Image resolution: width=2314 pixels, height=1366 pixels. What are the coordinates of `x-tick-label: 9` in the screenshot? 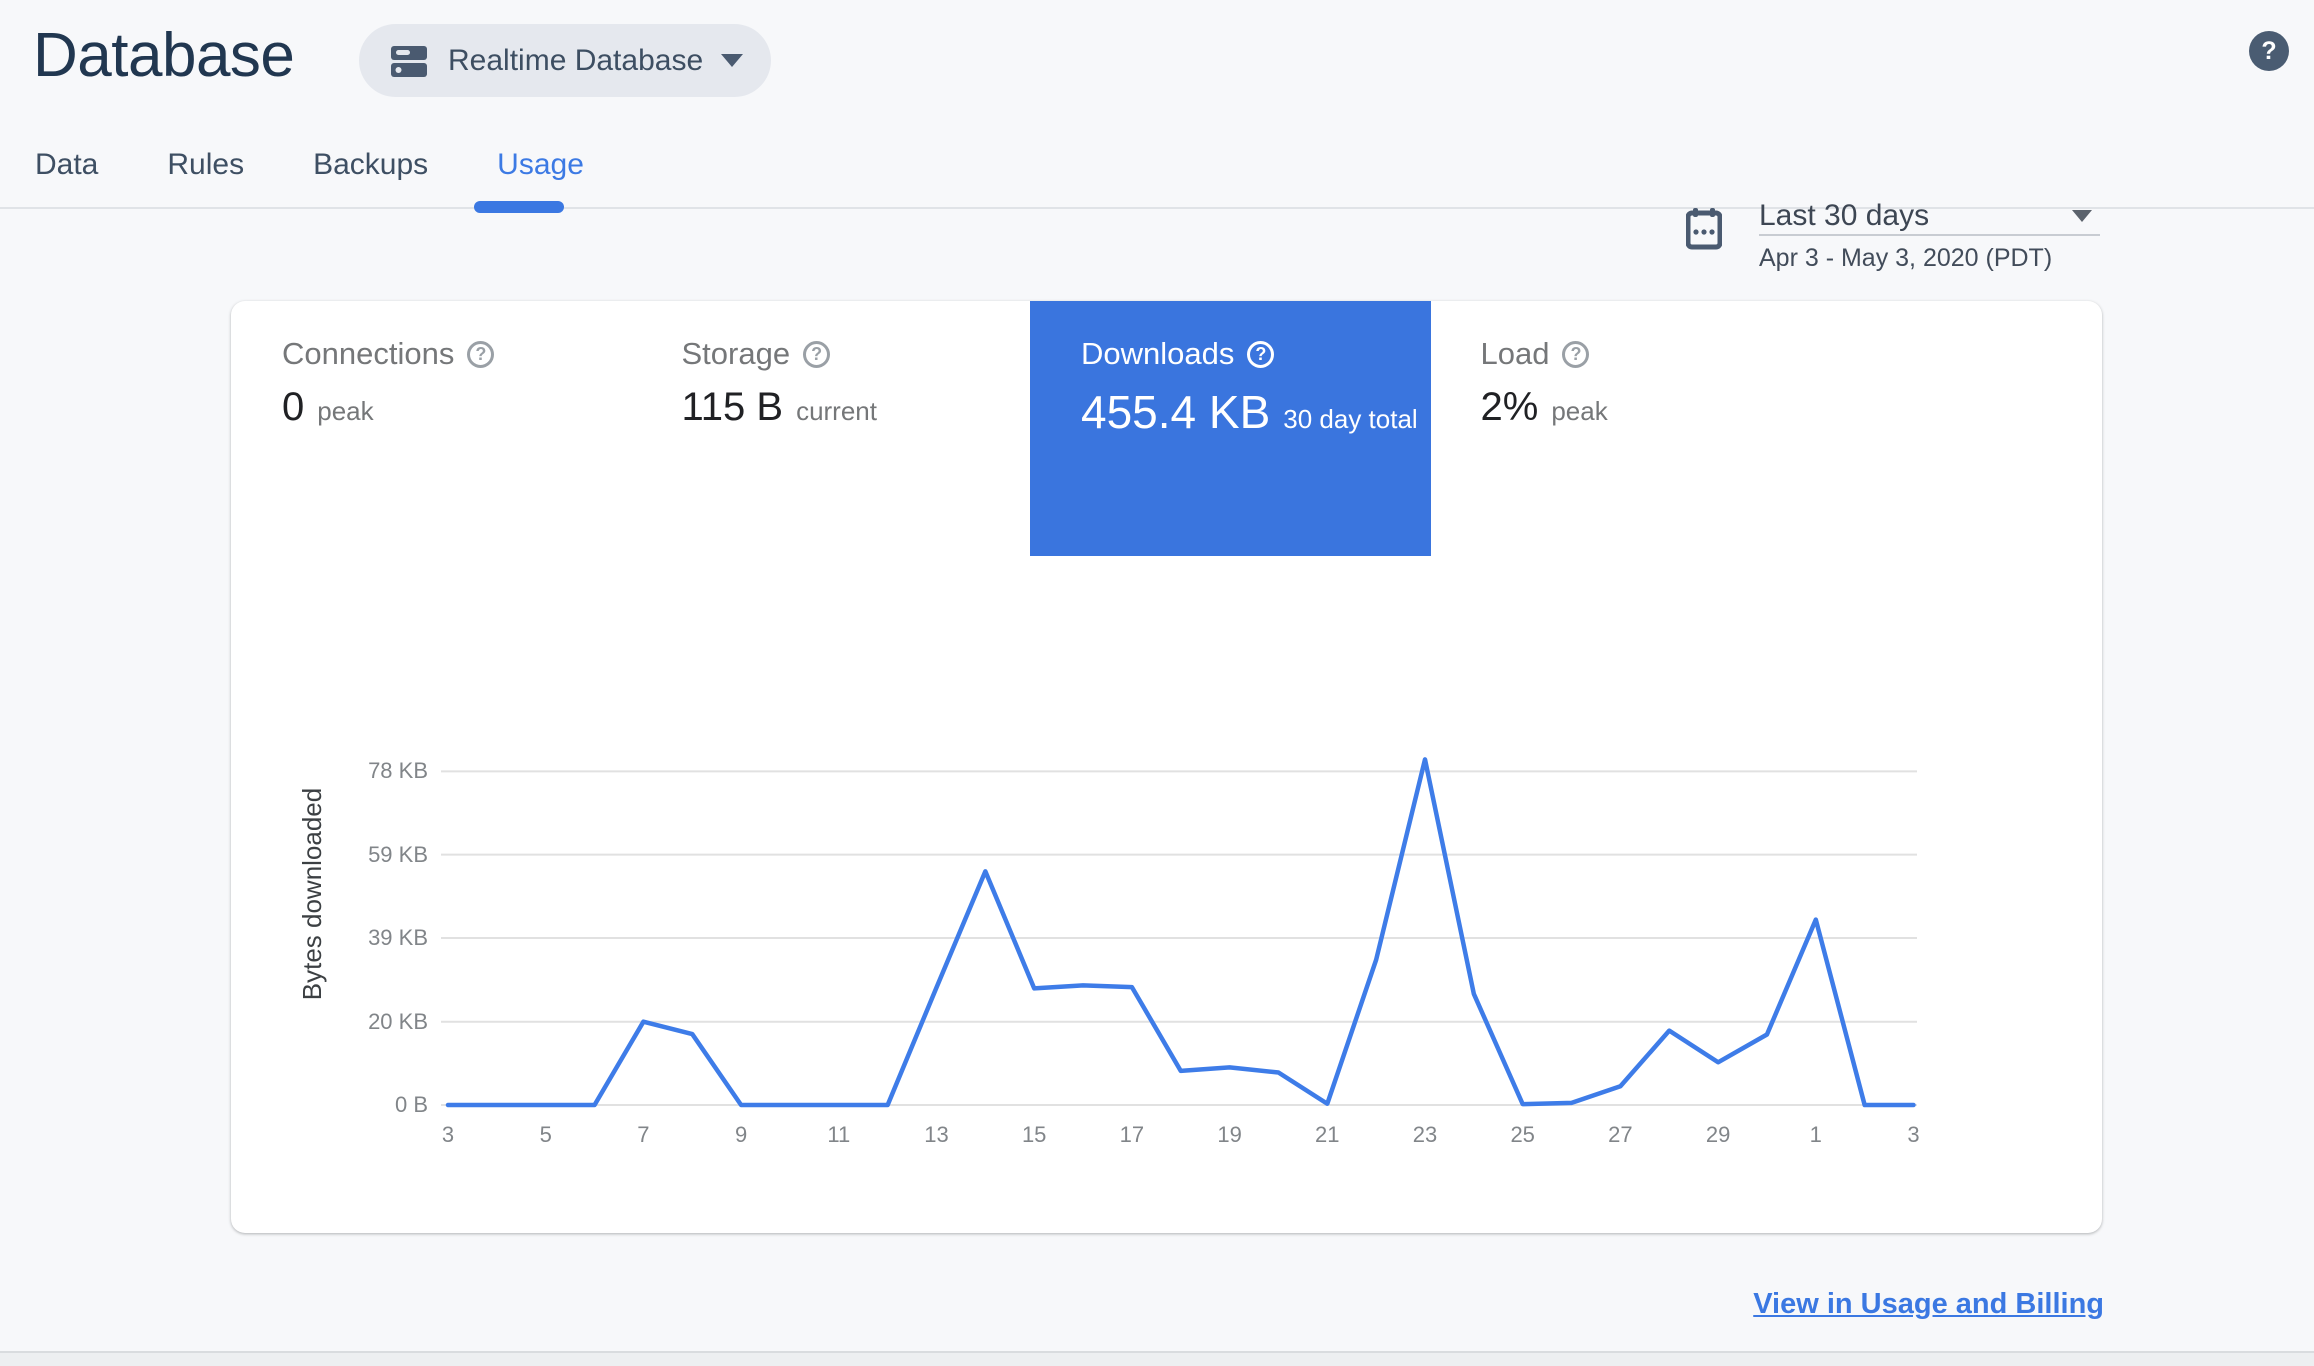 It's located at (741, 1134).